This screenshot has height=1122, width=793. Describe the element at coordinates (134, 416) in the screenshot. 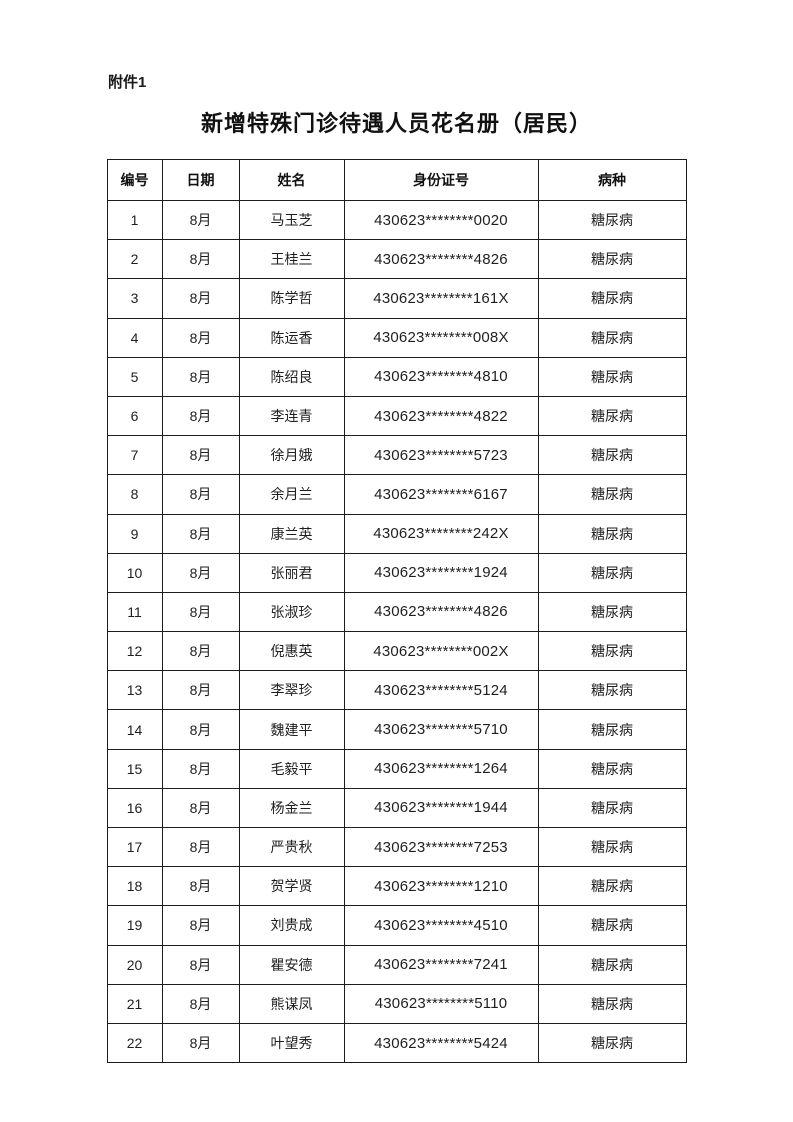

I see `cell-number: 6` at that location.